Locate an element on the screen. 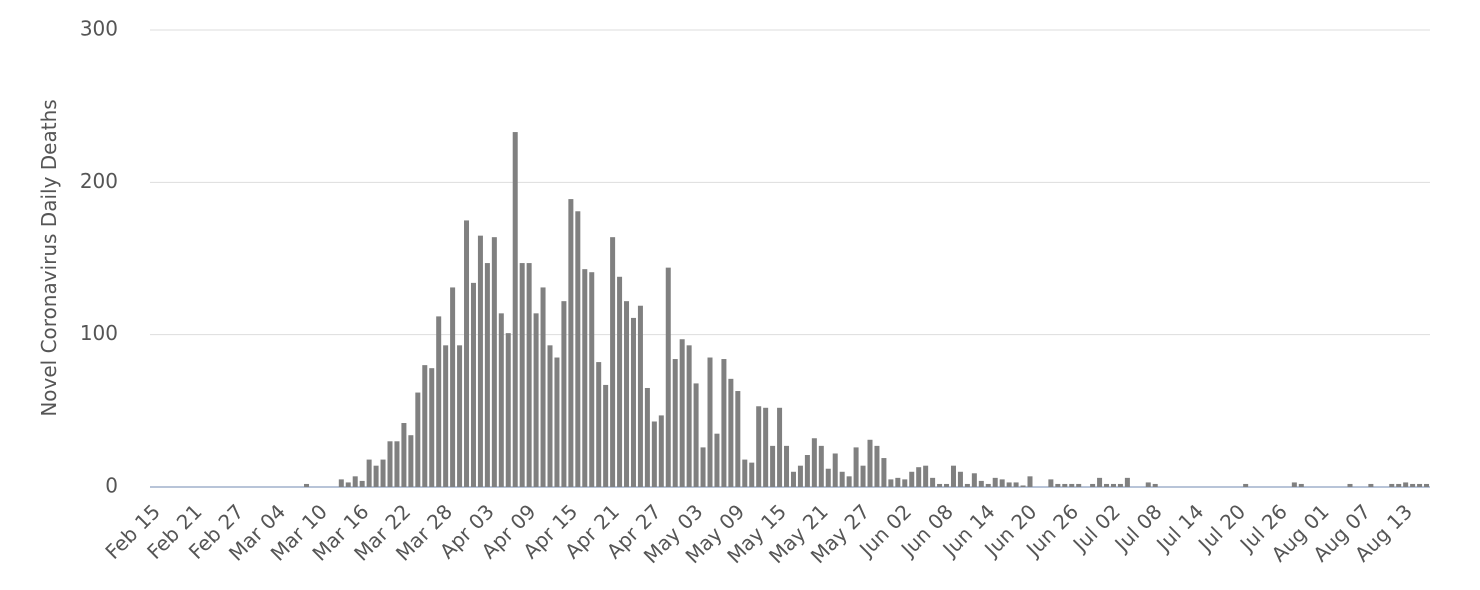 The width and height of the screenshot is (1480, 590). x-tick-label: Jul 14 is located at coordinates (1179, 528).